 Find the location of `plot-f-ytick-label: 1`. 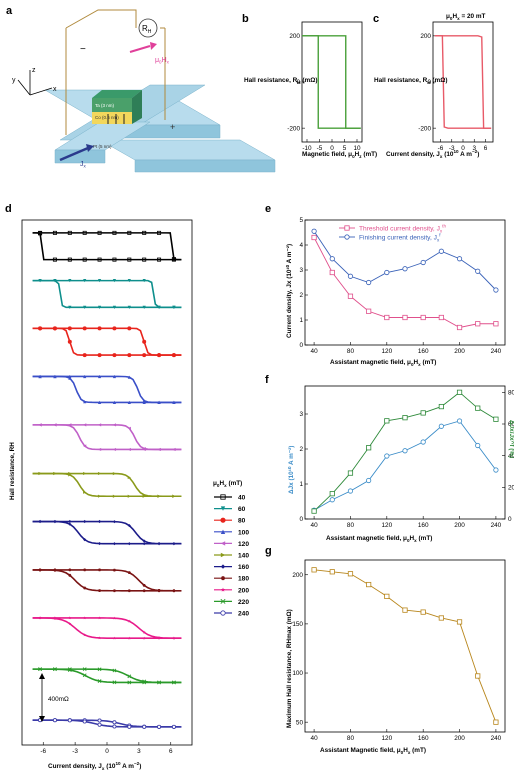

plot-f-ytick-label: 1 is located at coordinates (301, 484).